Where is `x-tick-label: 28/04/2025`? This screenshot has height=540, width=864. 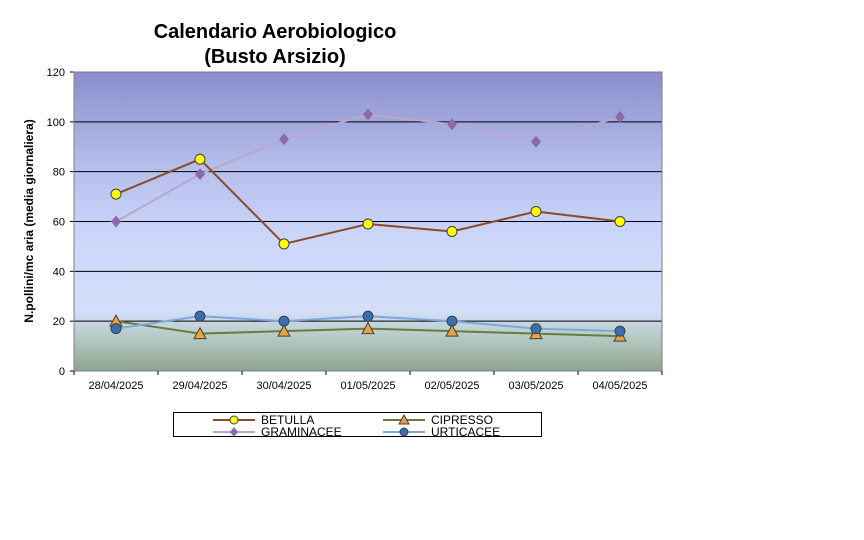
x-tick-label: 28/04/2025 is located at coordinates (115, 386).